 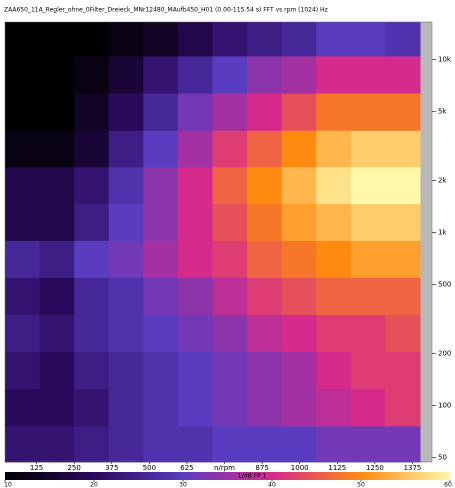 What do you see at coordinates (149, 468) in the screenshot?
I see `x-tick-label: 500` at bounding box center [149, 468].